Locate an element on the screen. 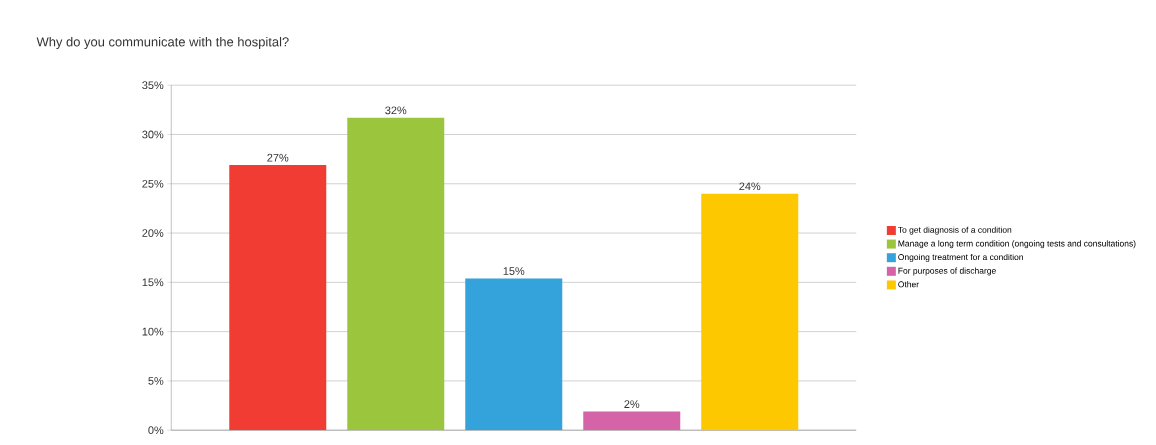  y-tick-label: 0% is located at coordinates (156, 430).